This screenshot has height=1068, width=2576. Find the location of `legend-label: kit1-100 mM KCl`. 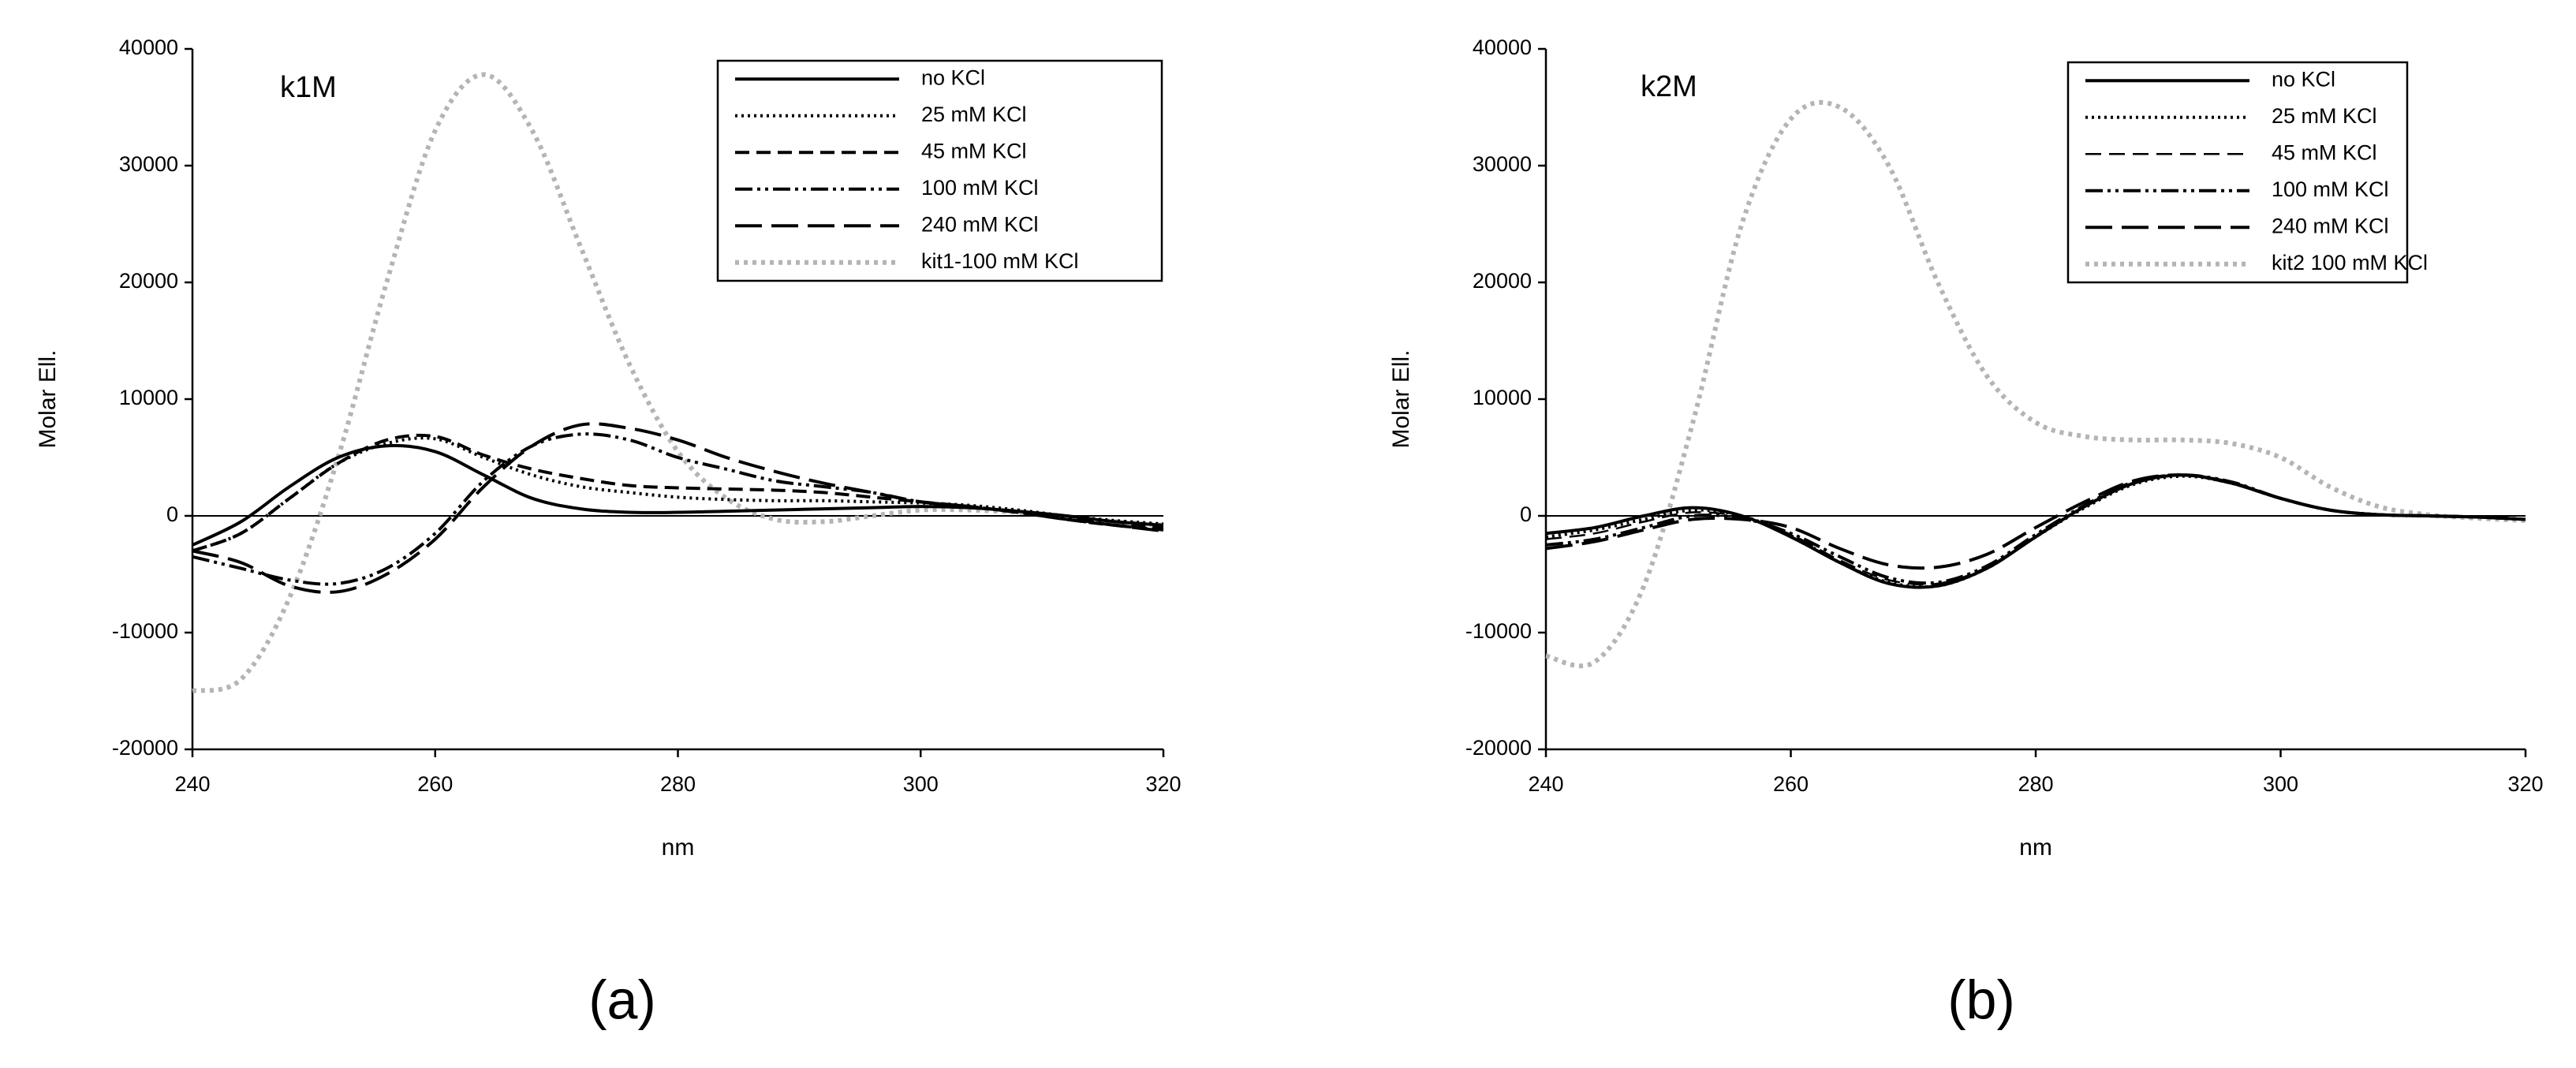

legend-label: kit1-100 mM KCl is located at coordinates (1000, 261).